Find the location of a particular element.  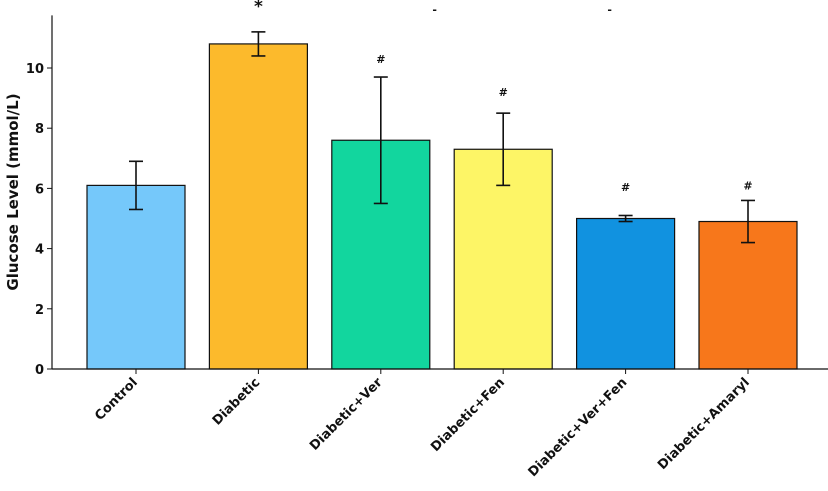

x-tick-label: Control is located at coordinates (116, 399).